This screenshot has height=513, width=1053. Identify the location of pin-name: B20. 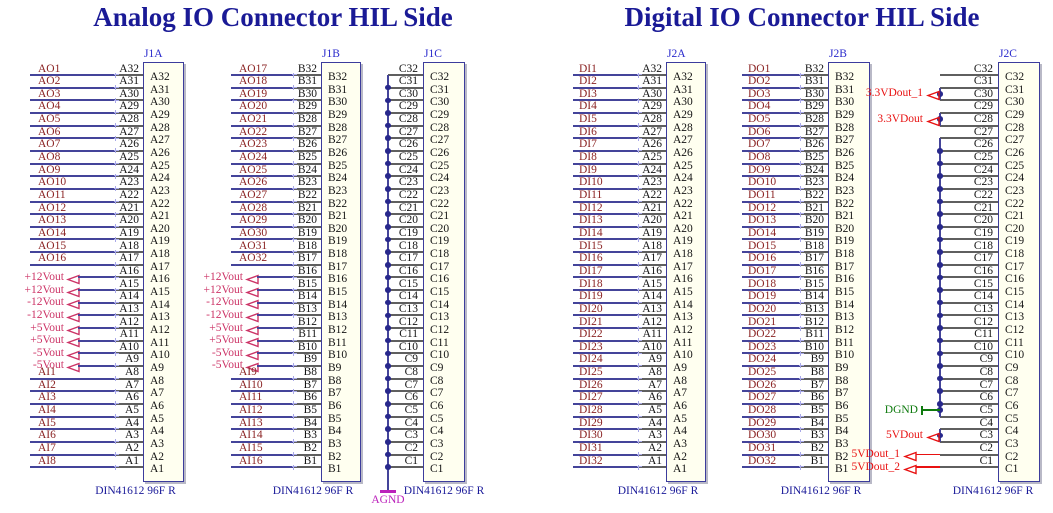
(338, 228).